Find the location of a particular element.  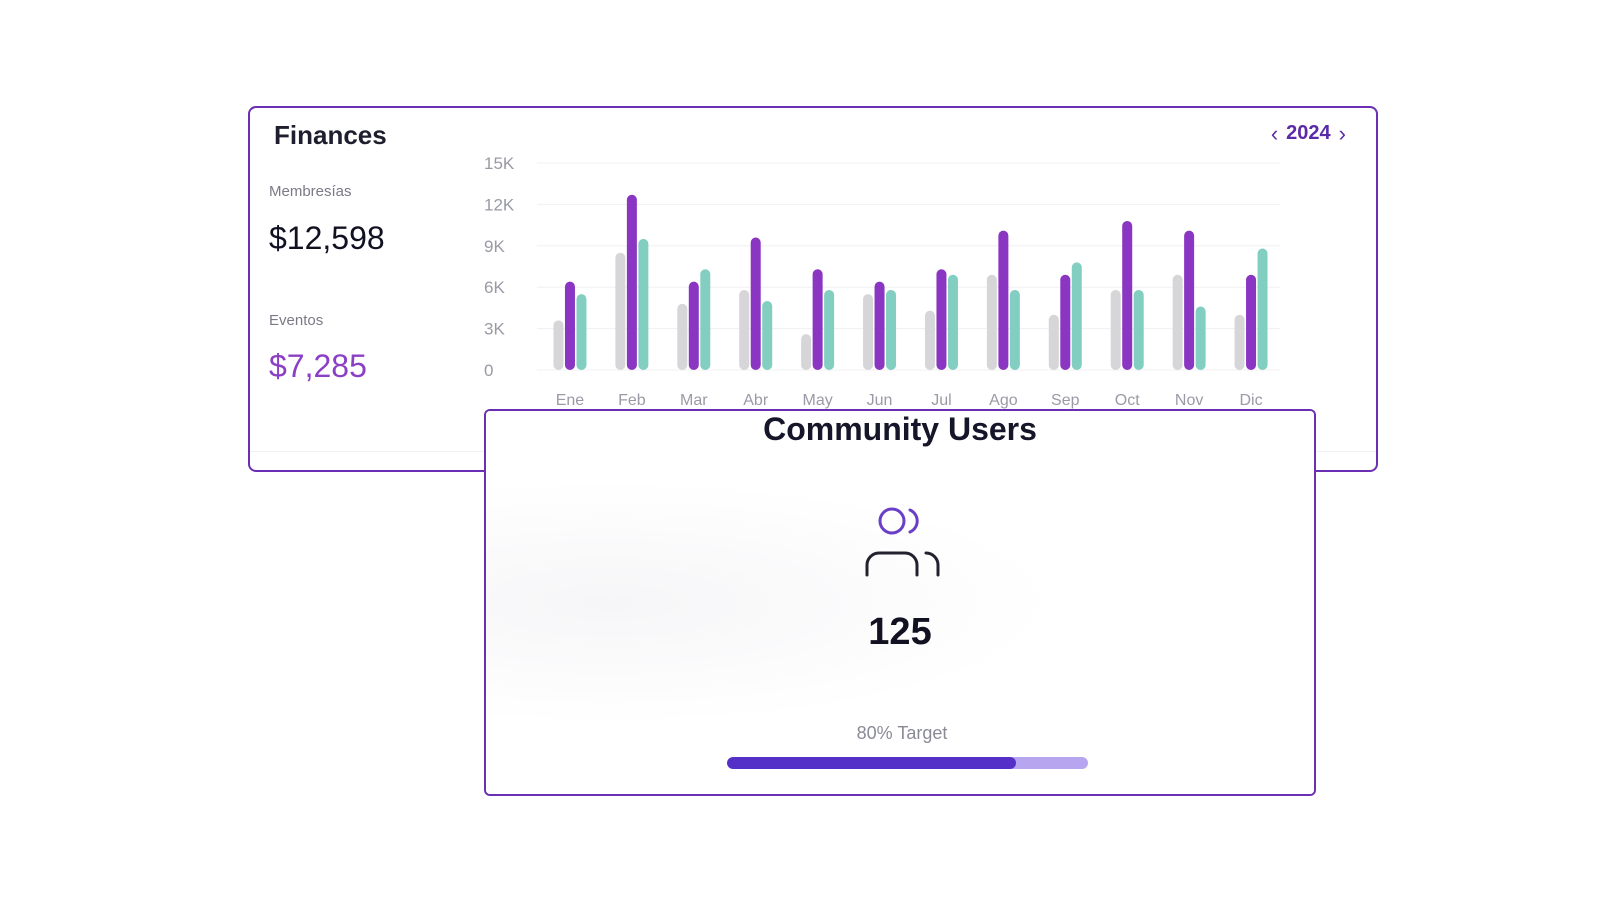

y-tick-label: 15K is located at coordinates (499, 163).